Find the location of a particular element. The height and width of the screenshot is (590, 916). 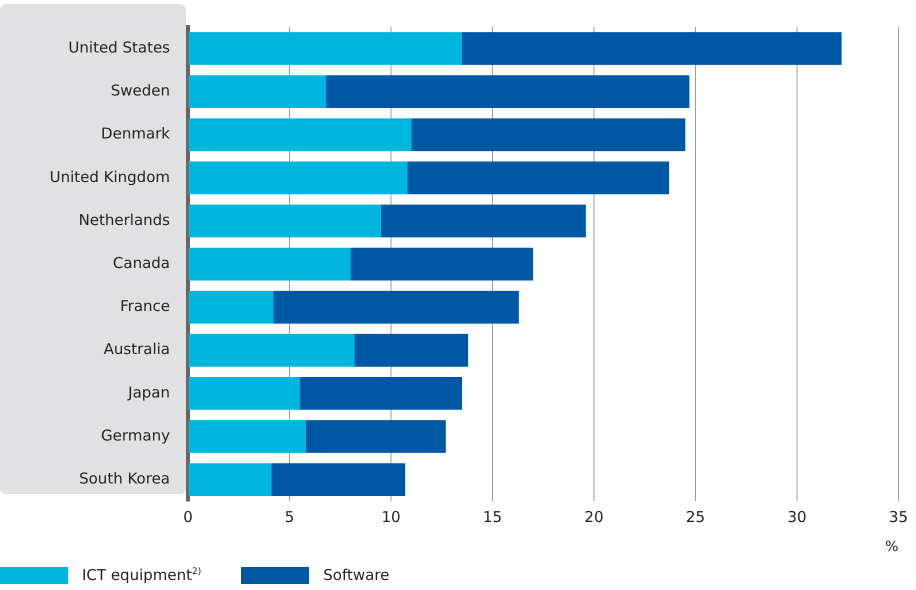

y-tick-label: Denmark is located at coordinates (135, 133).